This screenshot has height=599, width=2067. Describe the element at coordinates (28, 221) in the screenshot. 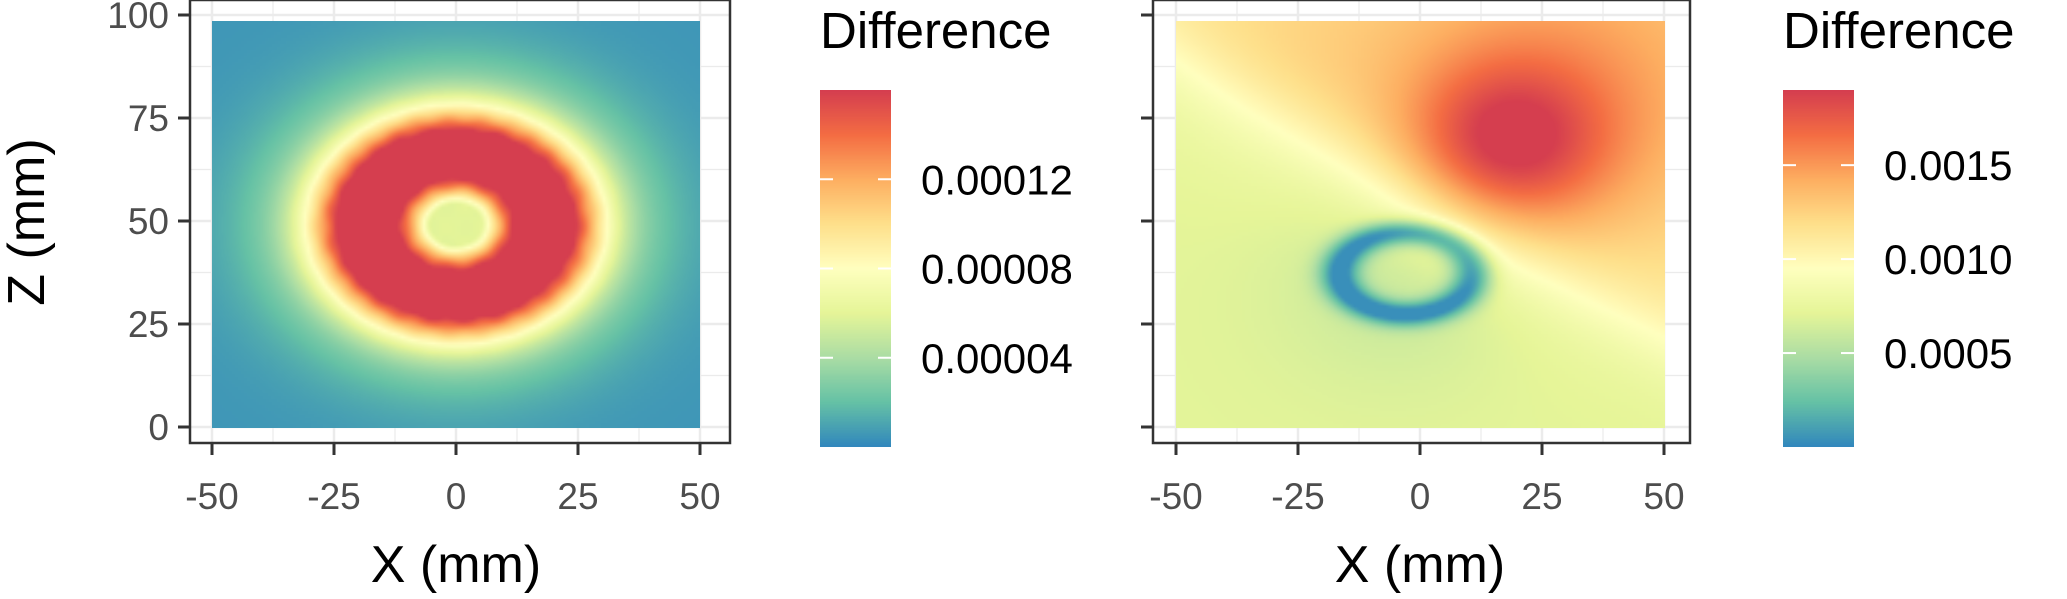

I see `left-y-axis-title: Z (mm)` at that location.